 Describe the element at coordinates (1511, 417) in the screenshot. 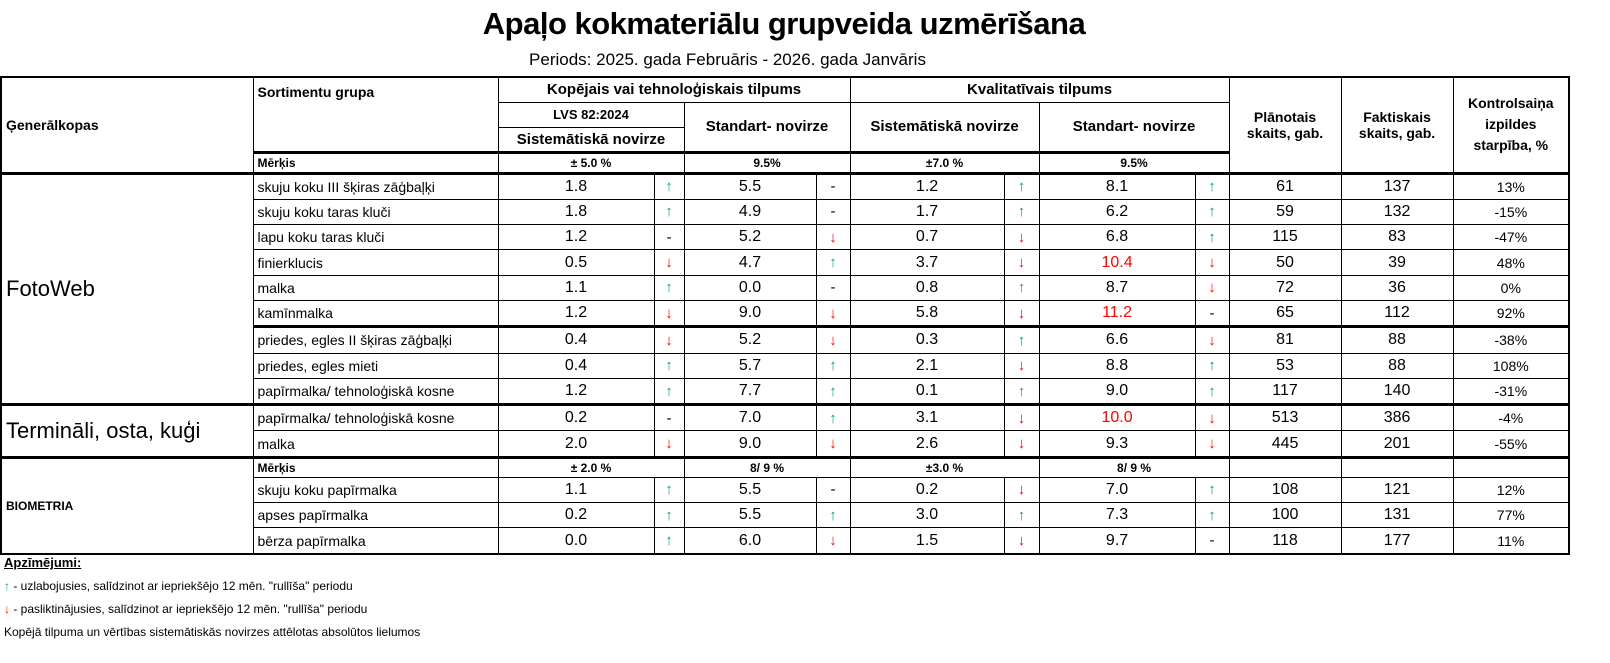

I see `control-difference: -4%` at that location.